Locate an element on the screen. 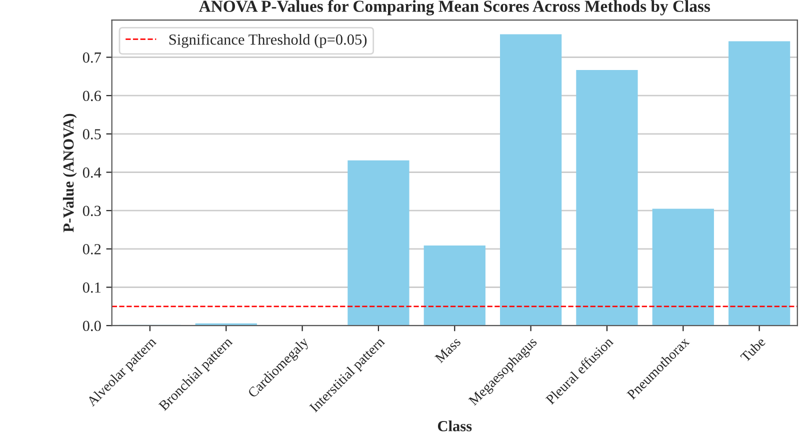 Image resolution: width=799 pixels, height=446 pixels. y-tick-label: 0.5 is located at coordinates (91, 134).